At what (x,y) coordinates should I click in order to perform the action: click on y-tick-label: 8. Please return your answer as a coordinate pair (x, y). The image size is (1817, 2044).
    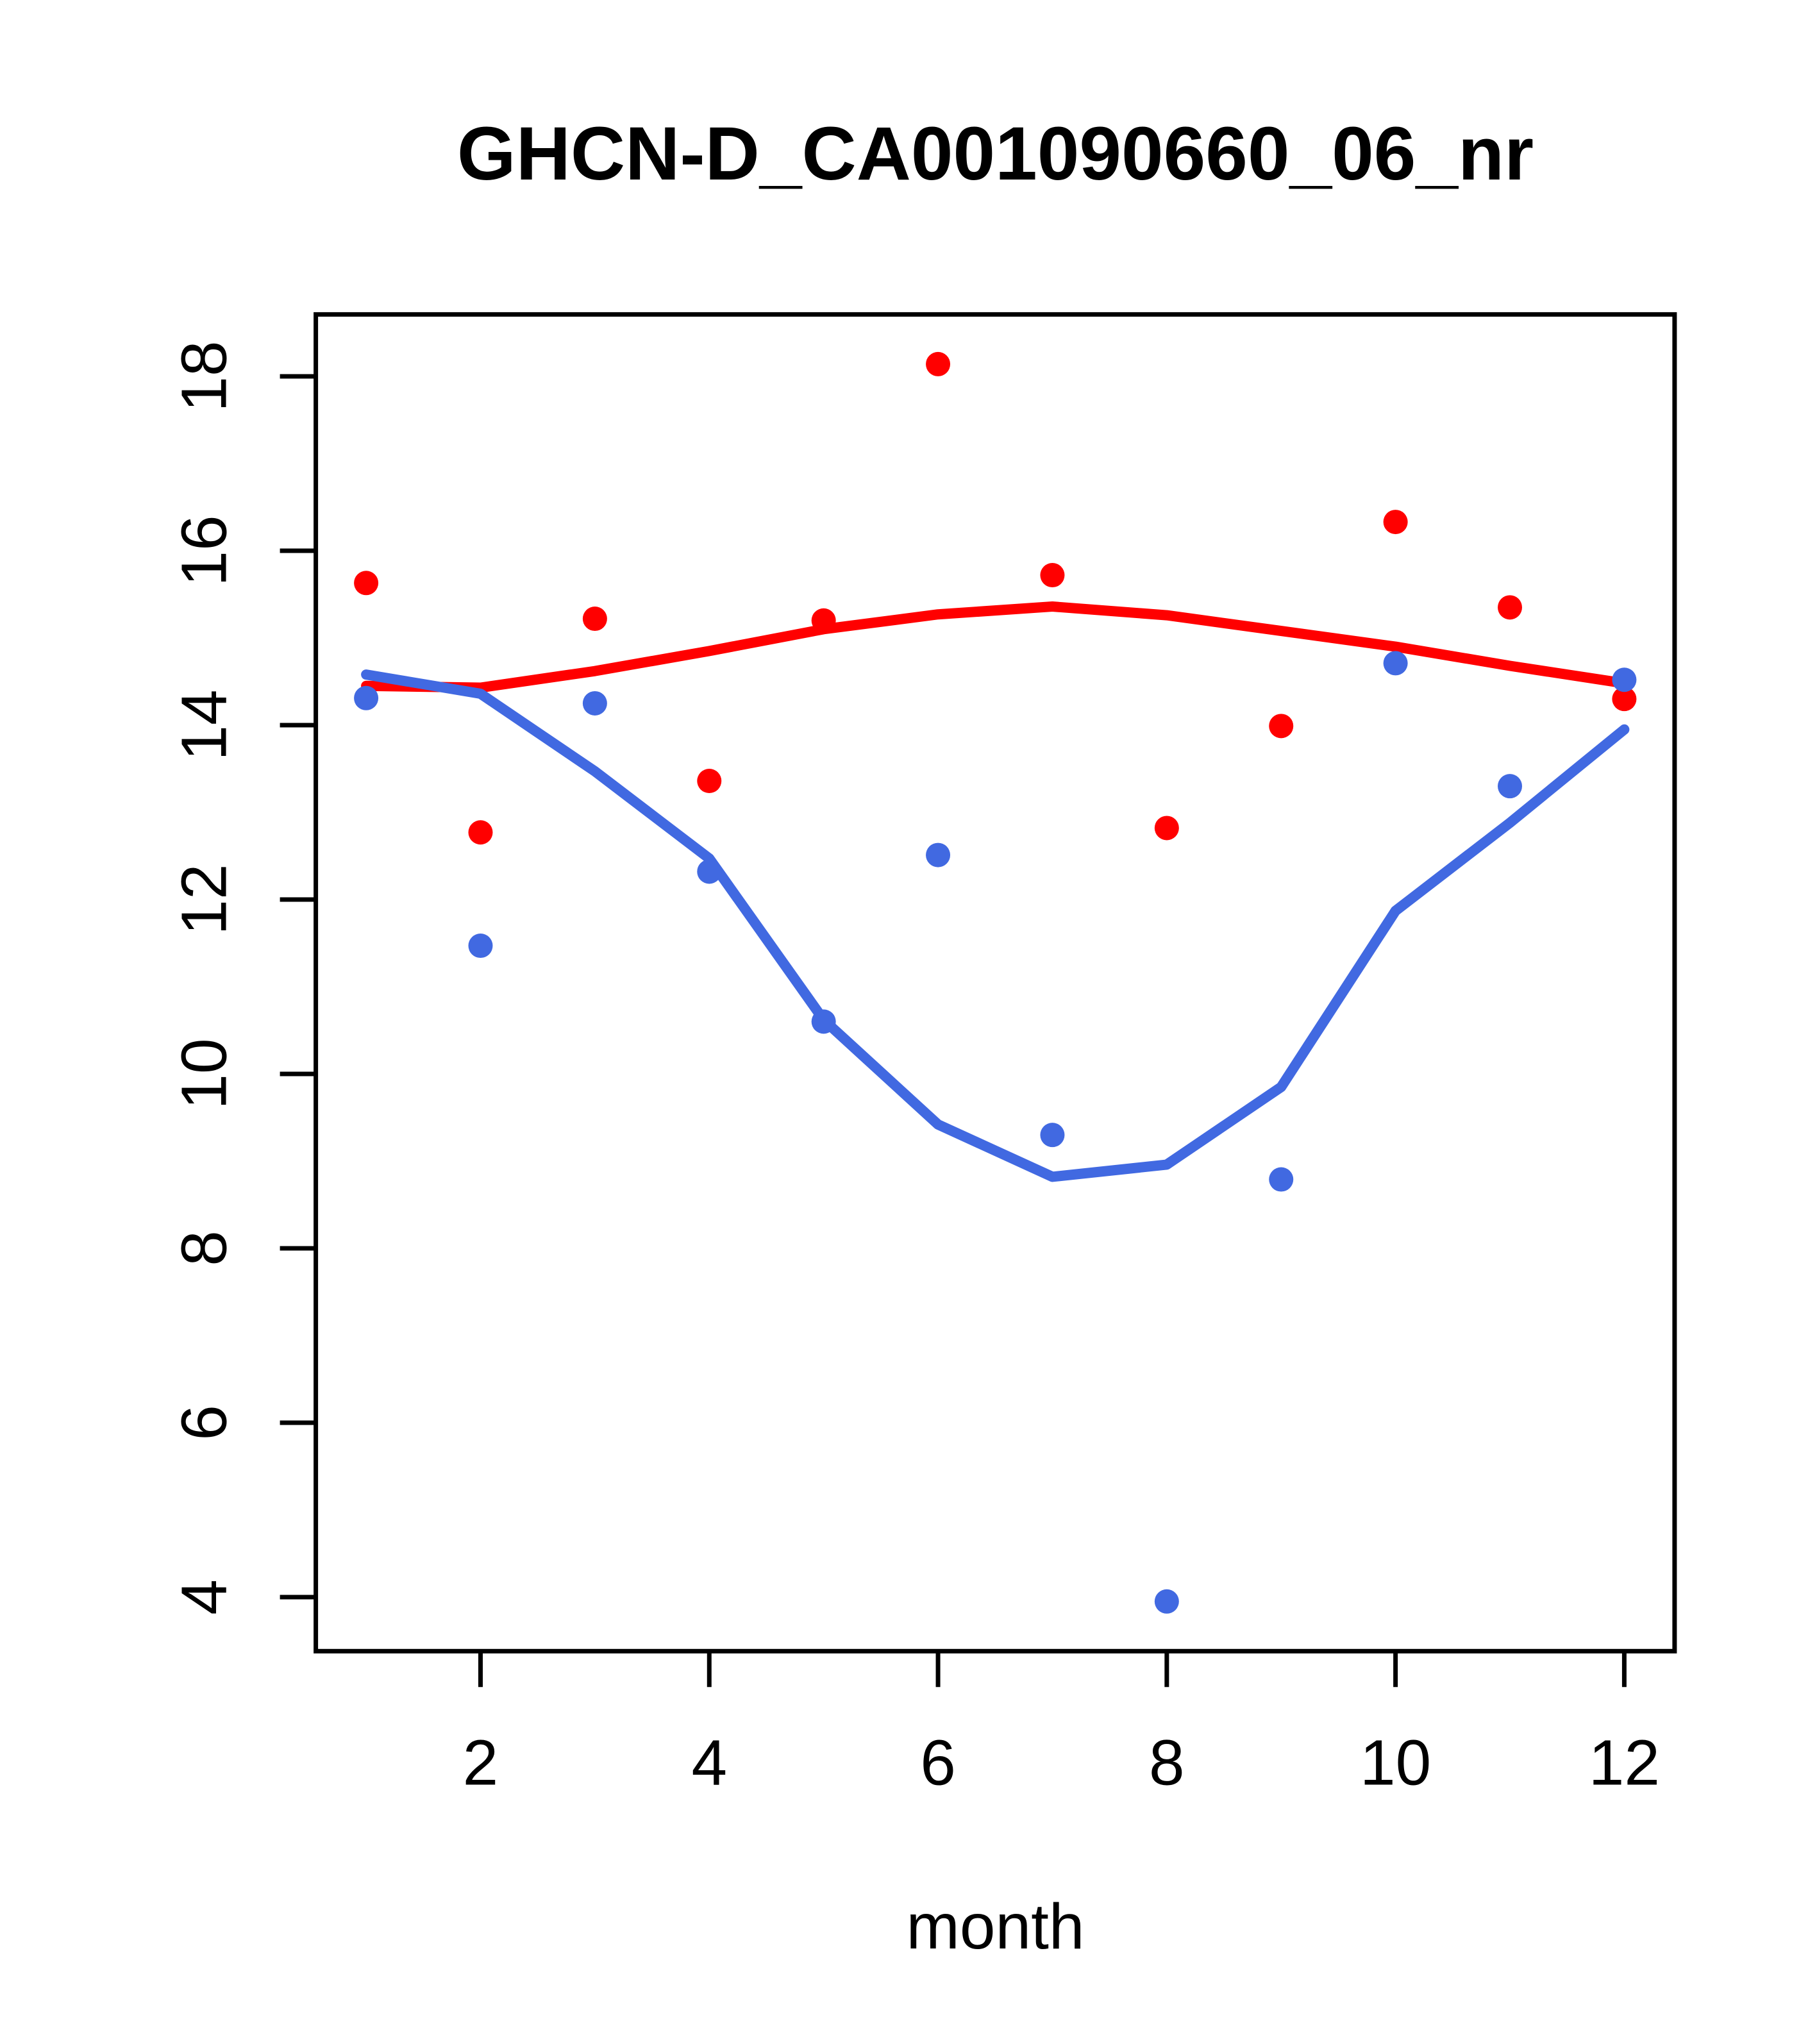
    Looking at the image, I should click on (204, 1248).